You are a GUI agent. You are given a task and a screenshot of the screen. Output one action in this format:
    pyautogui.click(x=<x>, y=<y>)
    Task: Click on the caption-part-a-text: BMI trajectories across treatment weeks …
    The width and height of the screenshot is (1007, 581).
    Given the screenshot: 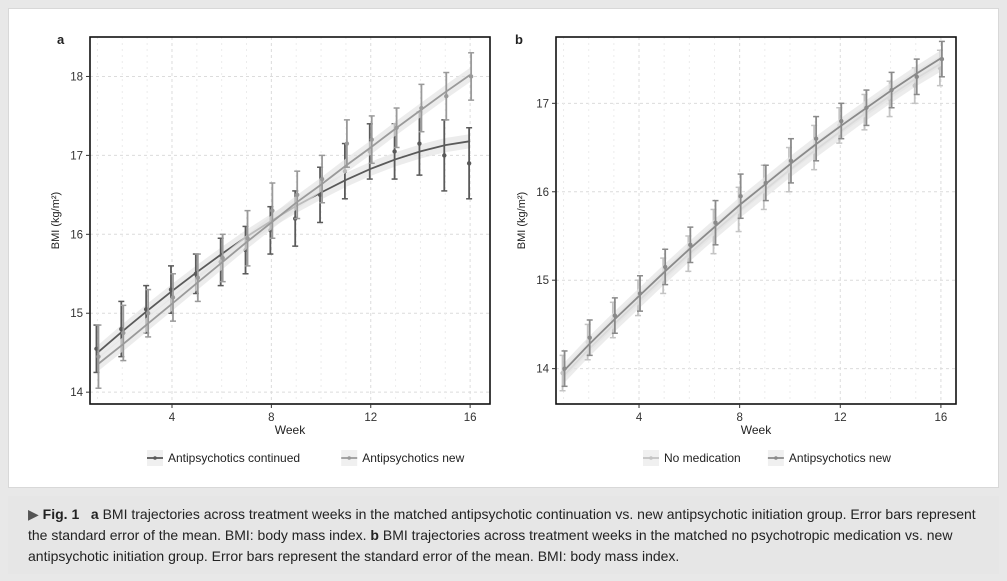 What is the action you would take?
    pyautogui.click(x=502, y=524)
    